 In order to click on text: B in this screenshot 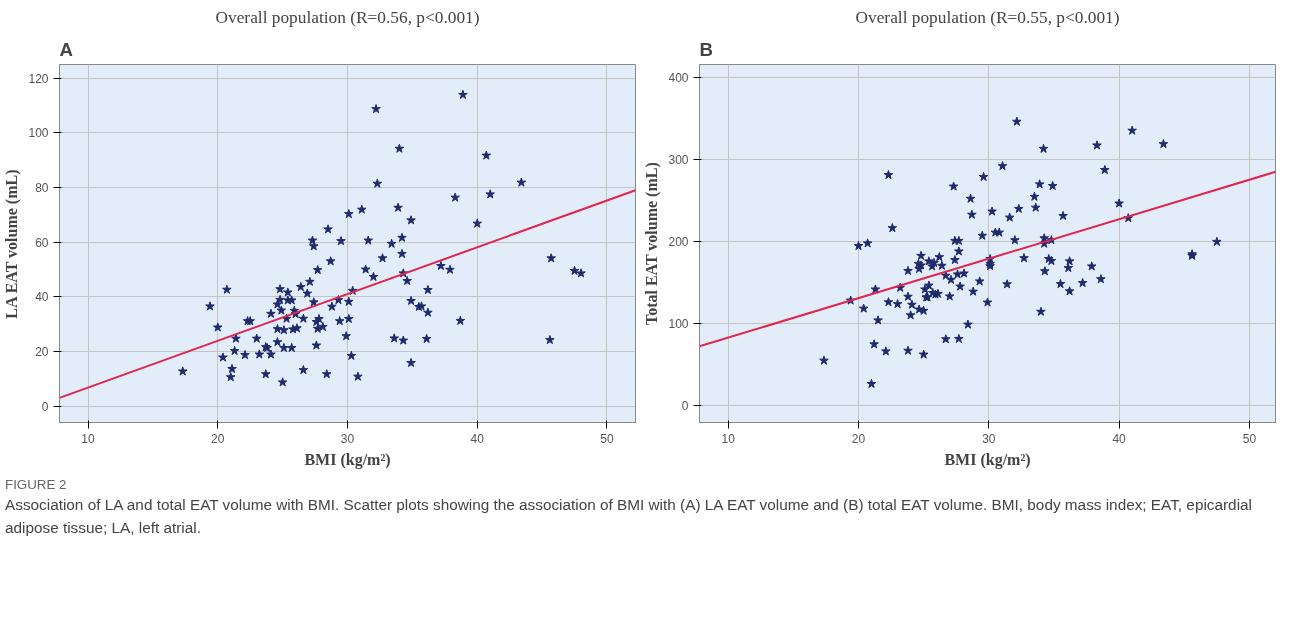, I will do `click(706, 49)`.